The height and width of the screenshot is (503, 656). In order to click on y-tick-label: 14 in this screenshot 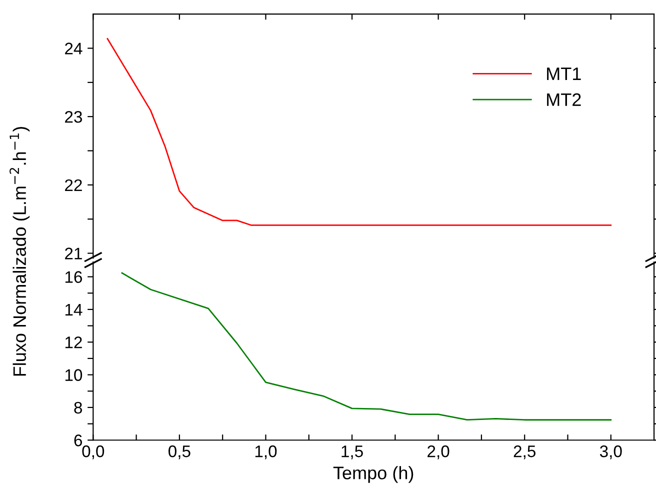, I will do `click(73, 310)`.